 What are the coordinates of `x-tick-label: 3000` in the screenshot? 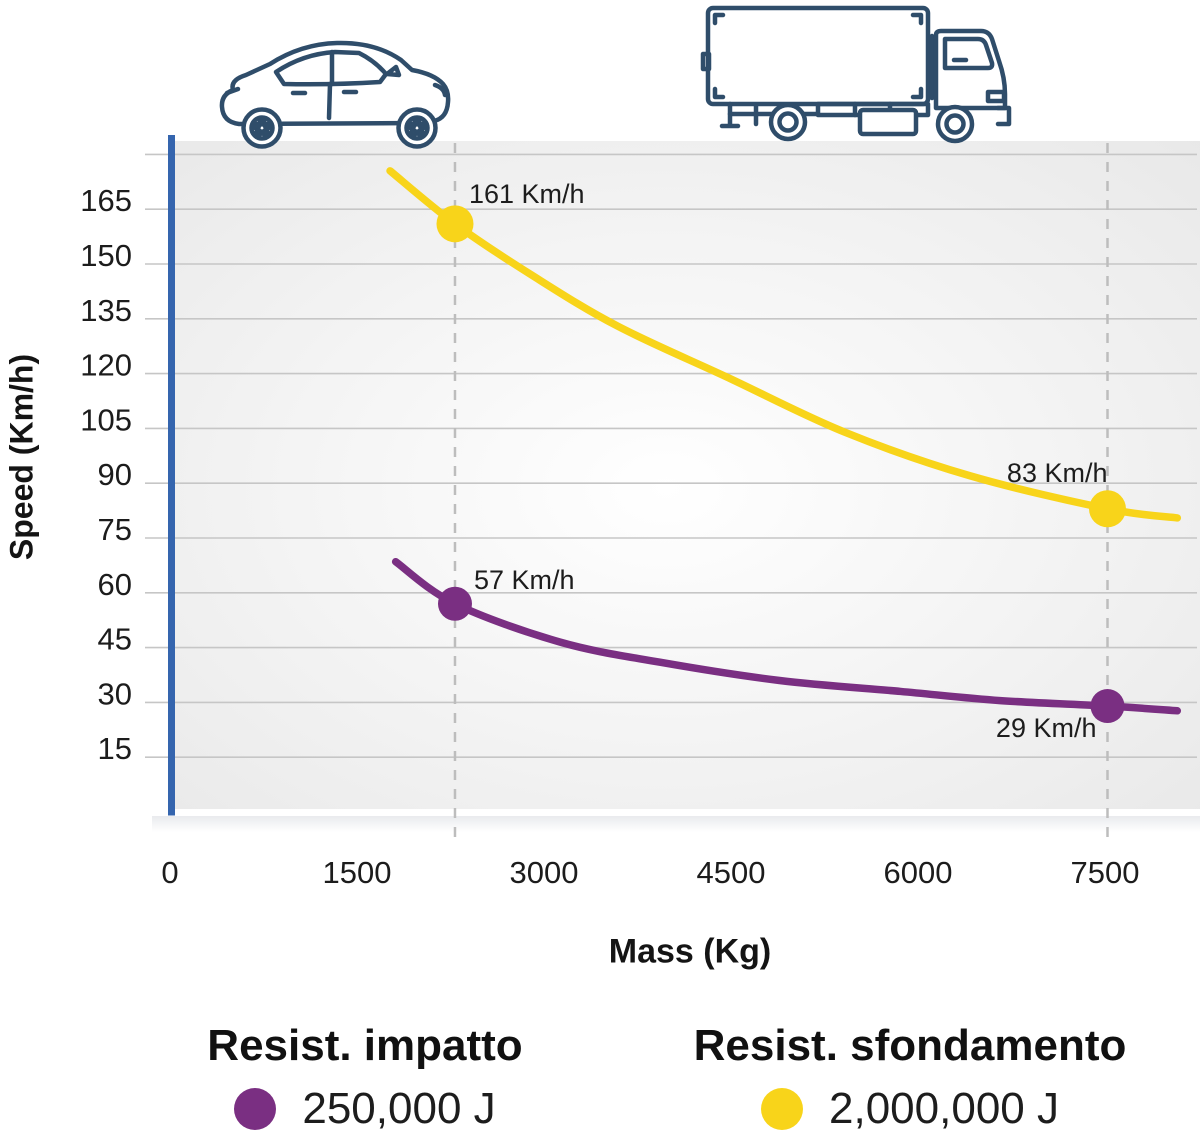 It's located at (544, 872).